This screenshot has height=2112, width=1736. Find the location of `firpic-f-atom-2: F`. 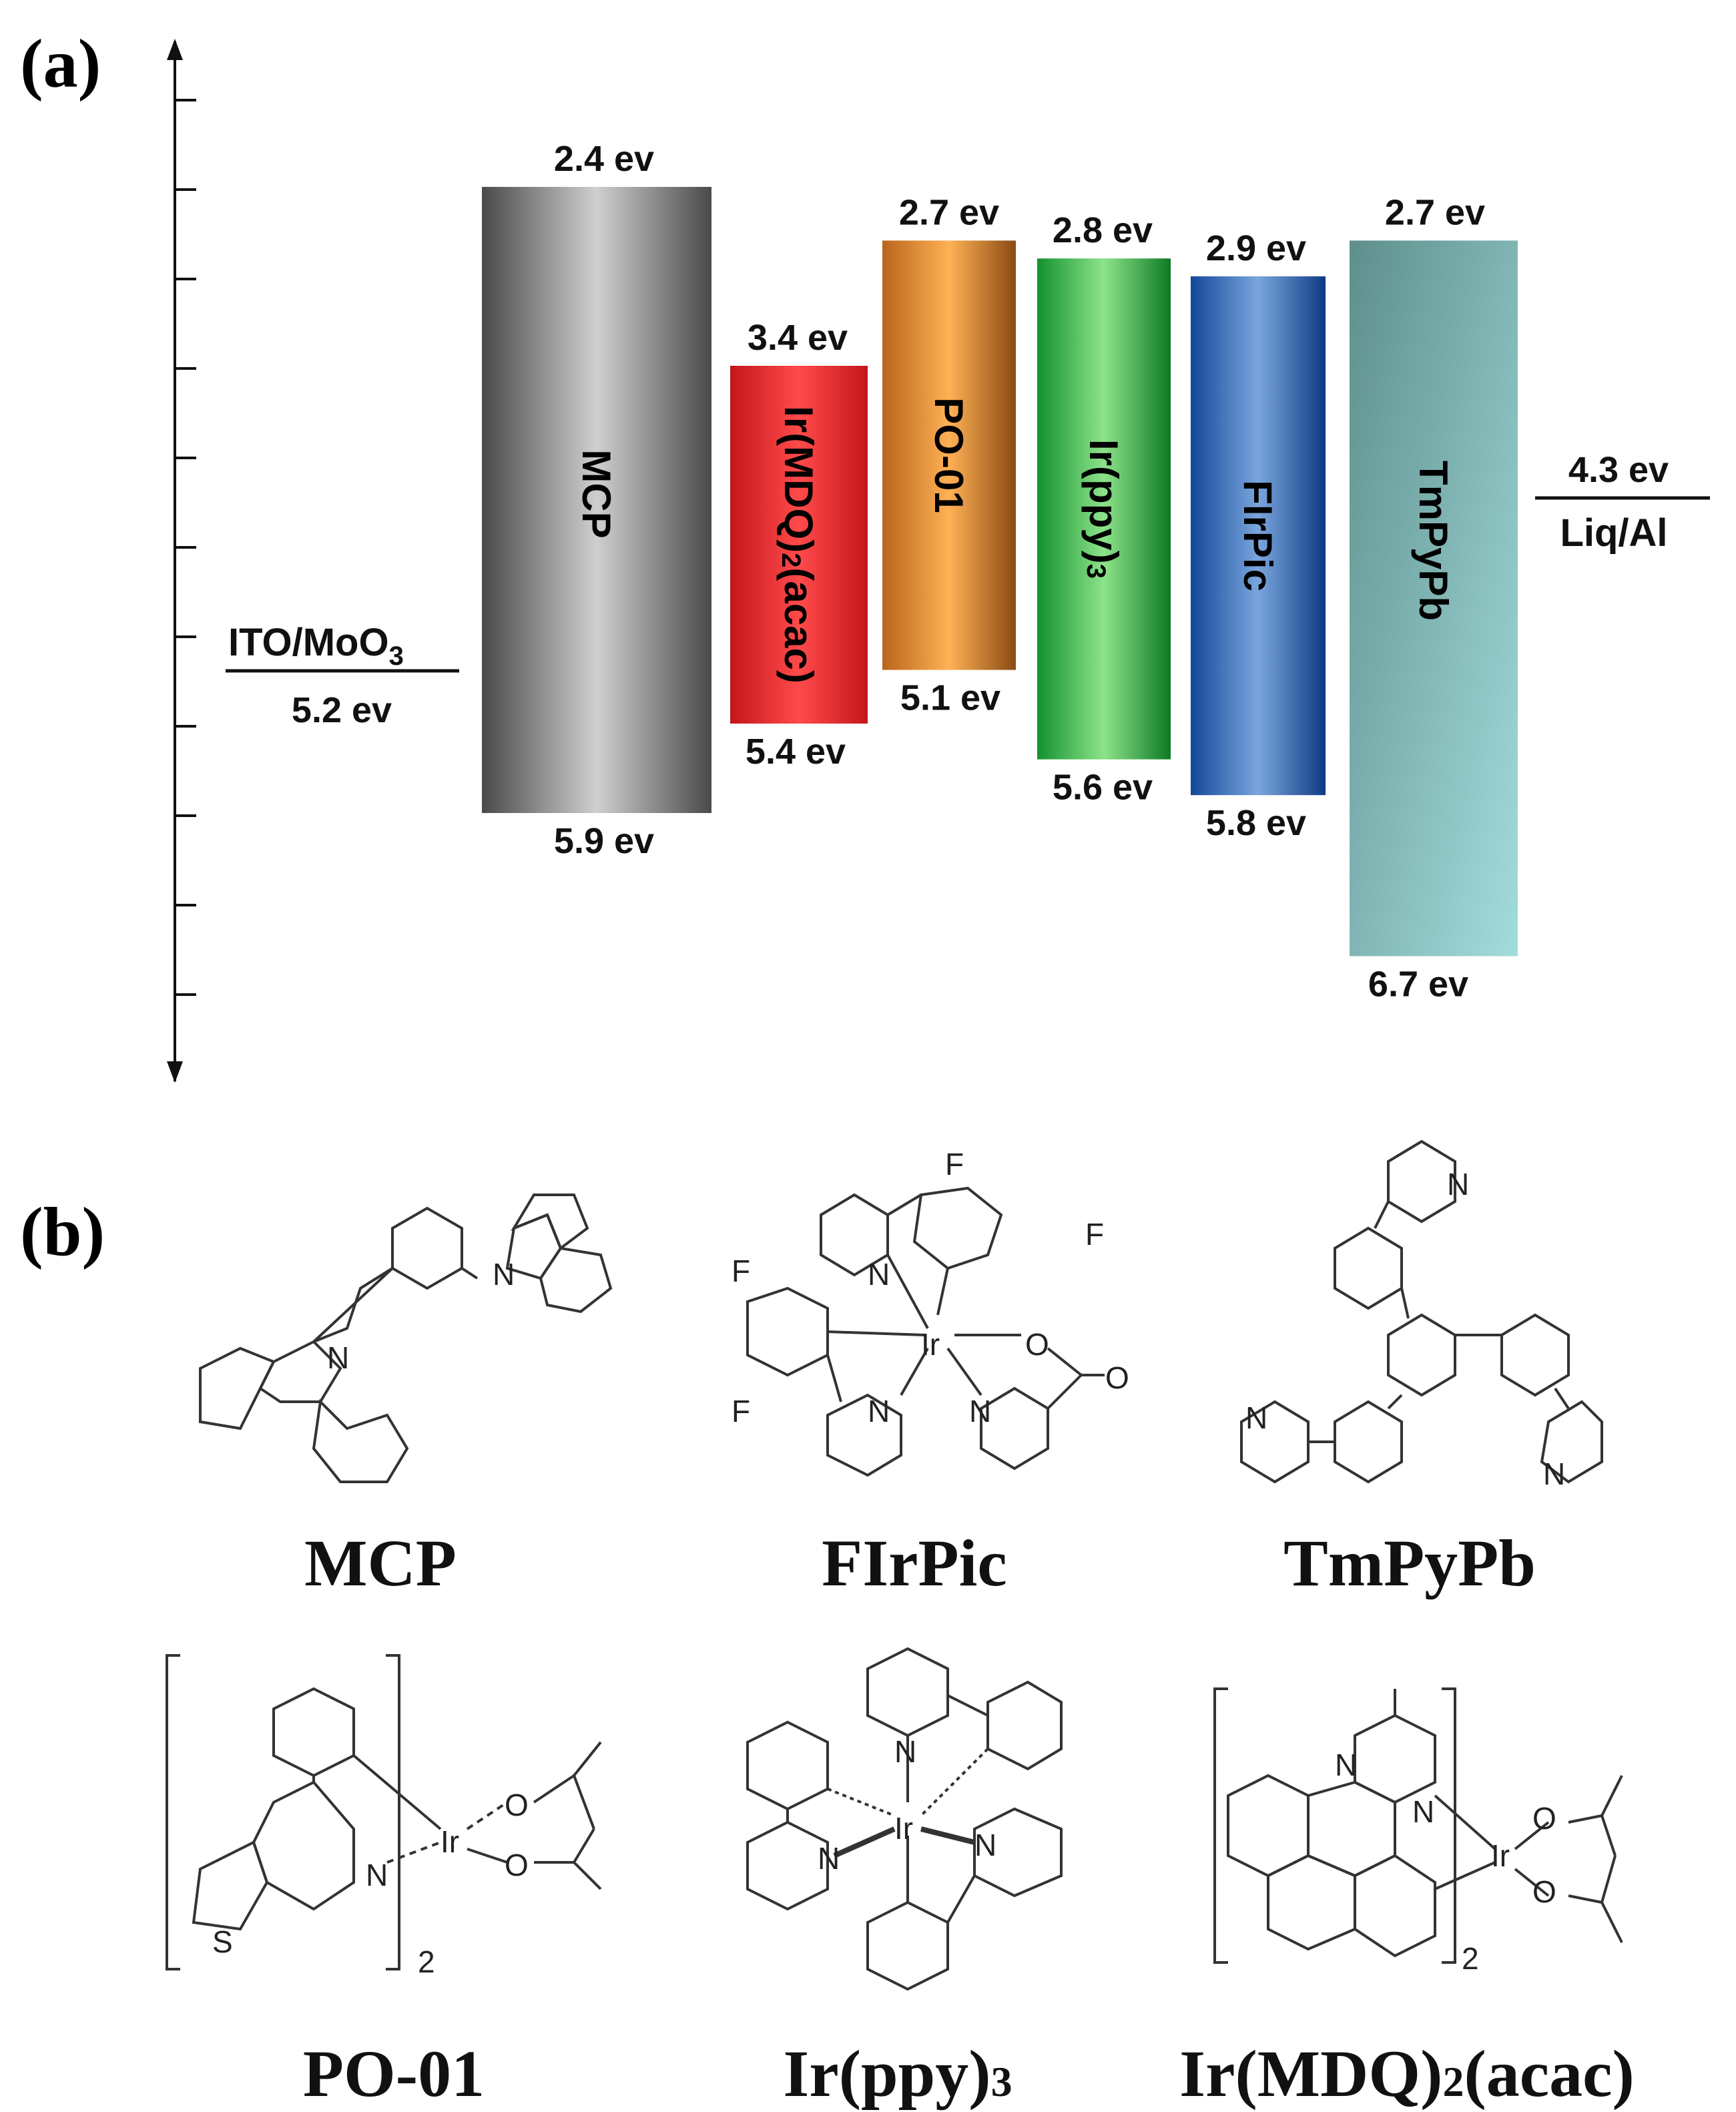

firpic-f-atom-2: F is located at coordinates (1094, 1234).